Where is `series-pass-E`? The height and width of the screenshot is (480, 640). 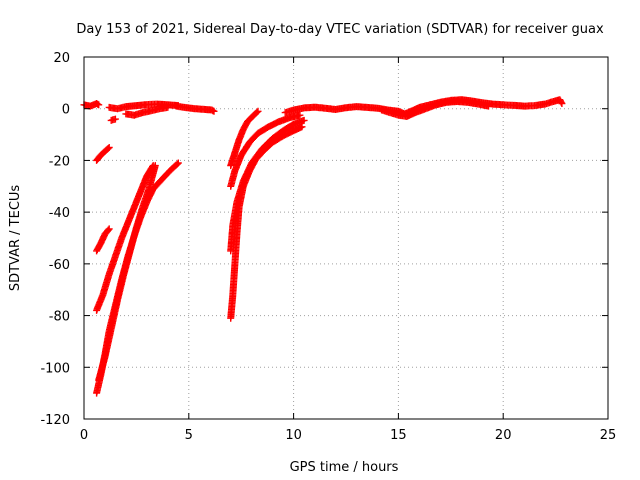
series-pass-E is located at coordinates (423, 108).